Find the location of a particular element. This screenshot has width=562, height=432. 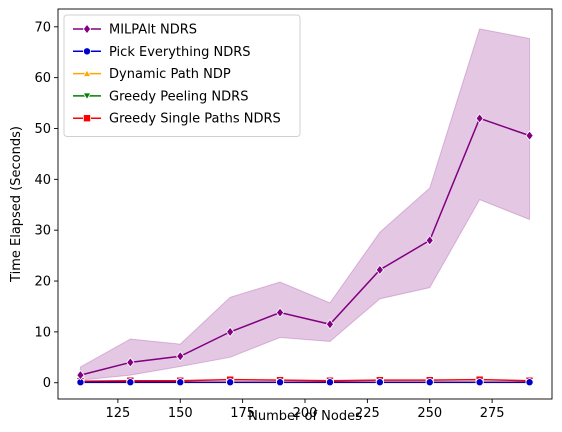

y-axis-title: Time Elapsed (Seconds) is located at coordinates (16, 204).